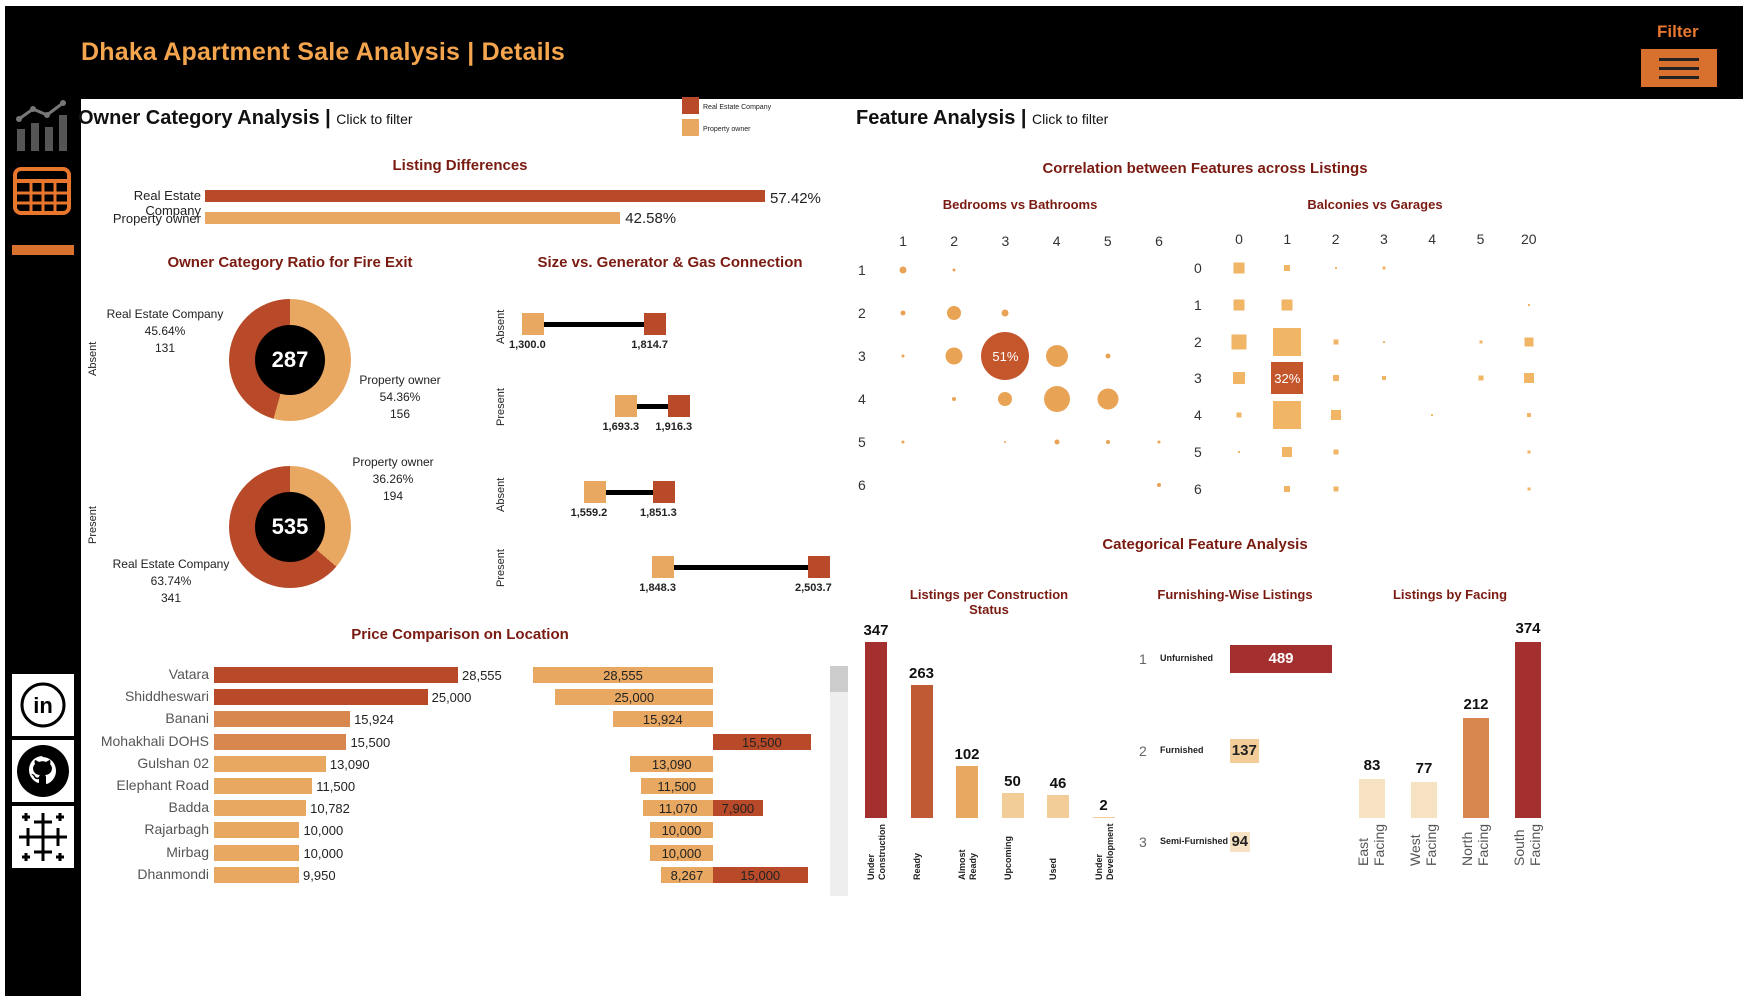 This screenshot has height=1003, width=1752. Describe the element at coordinates (43, 705) in the screenshot. I see `linkedin-icon: in` at that location.